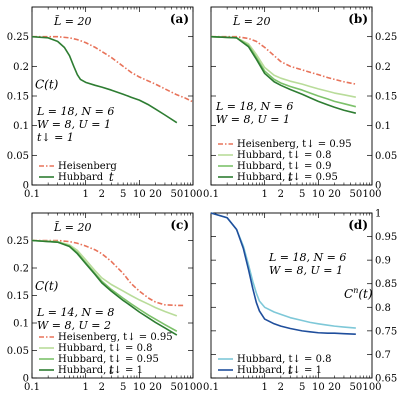 This screenshot has width=415, height=415. What do you see at coordinates (358, 293) in the screenshot?
I see `y-axis-label: Cn(t)` at bounding box center [358, 293].